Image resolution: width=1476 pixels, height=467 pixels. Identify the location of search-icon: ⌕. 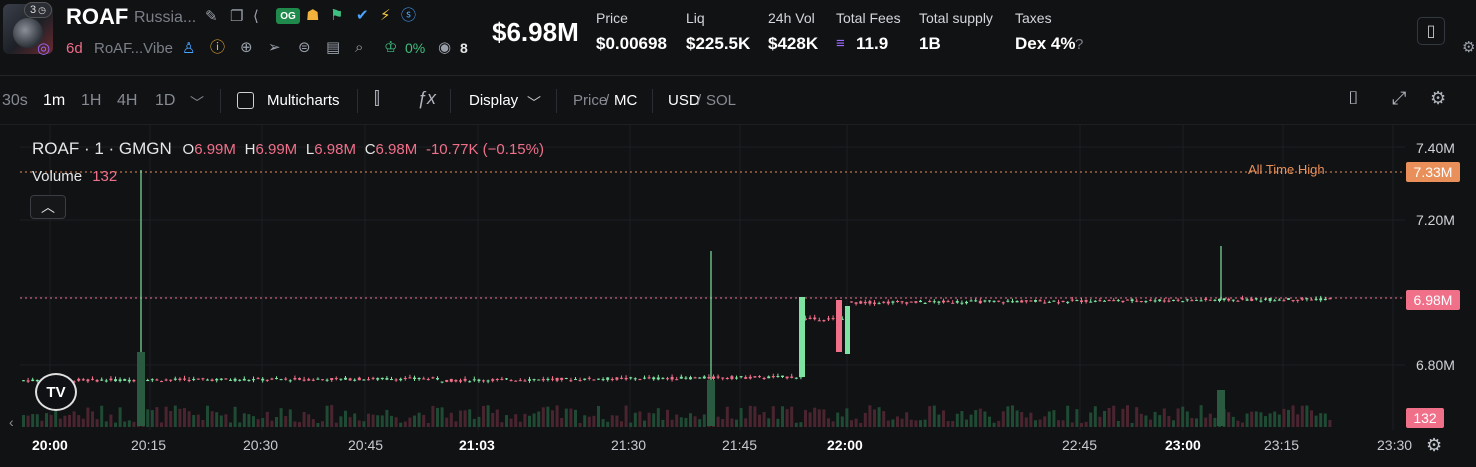
(359, 47).